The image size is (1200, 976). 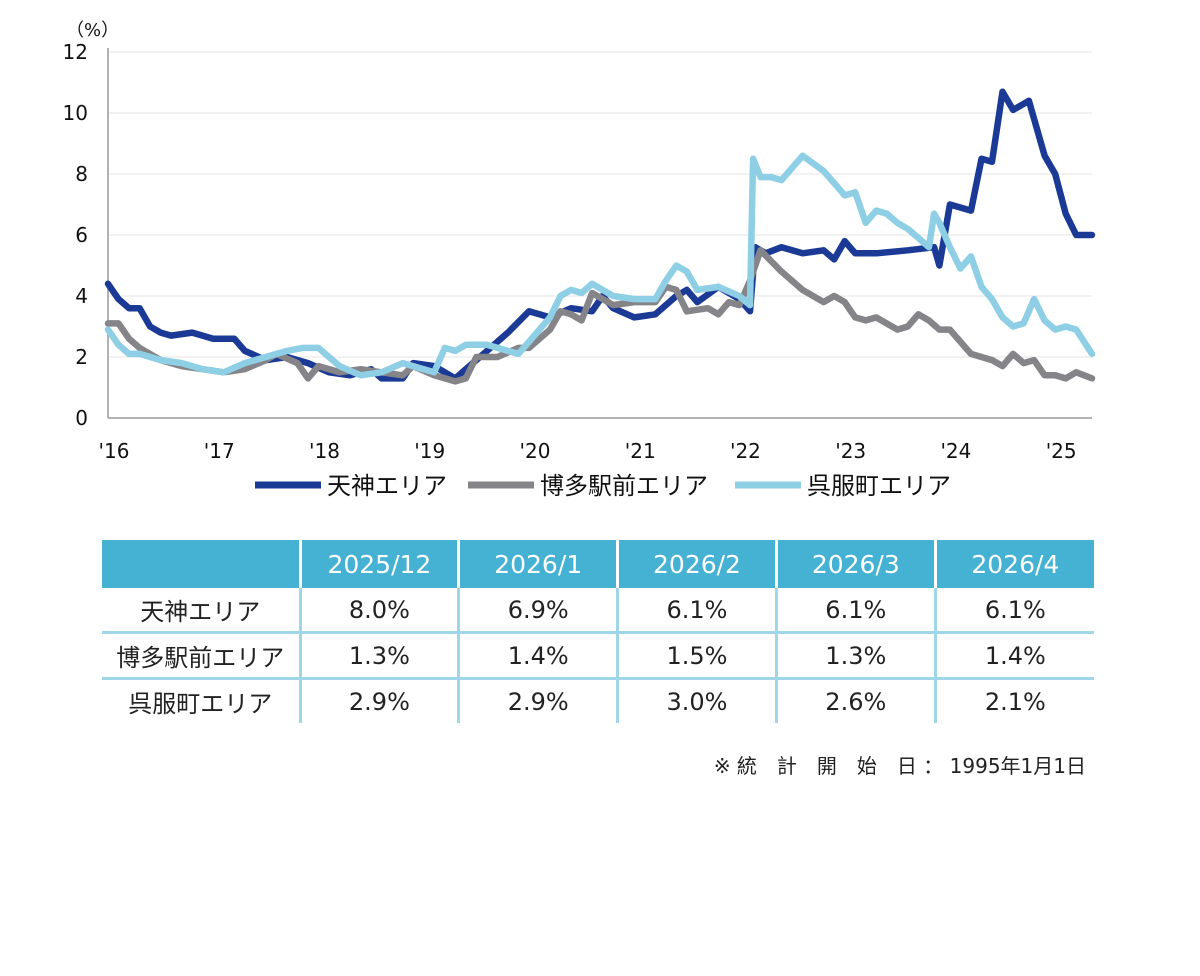 I want to click on table-header-col: 2025/12, so click(x=378, y=564).